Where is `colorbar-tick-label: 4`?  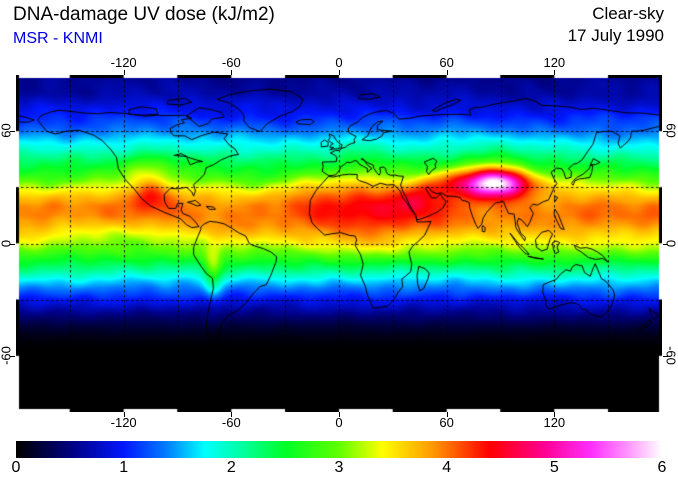 colorbar-tick-label: 4 is located at coordinates (447, 467).